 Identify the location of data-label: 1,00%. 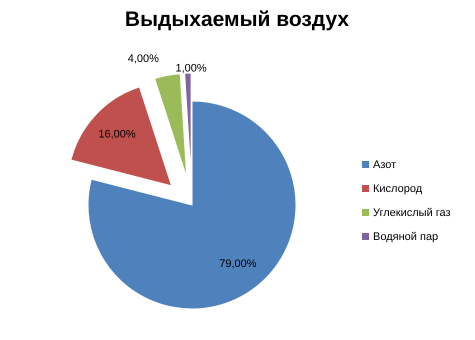
(191, 68).